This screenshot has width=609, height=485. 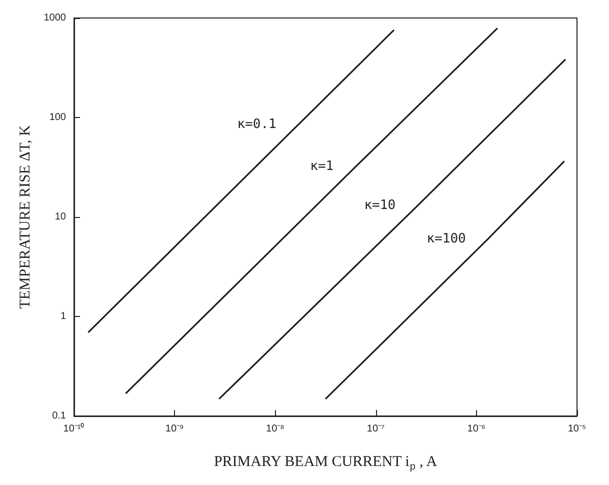 I want to click on series-label: κ=10, so click(x=380, y=206).